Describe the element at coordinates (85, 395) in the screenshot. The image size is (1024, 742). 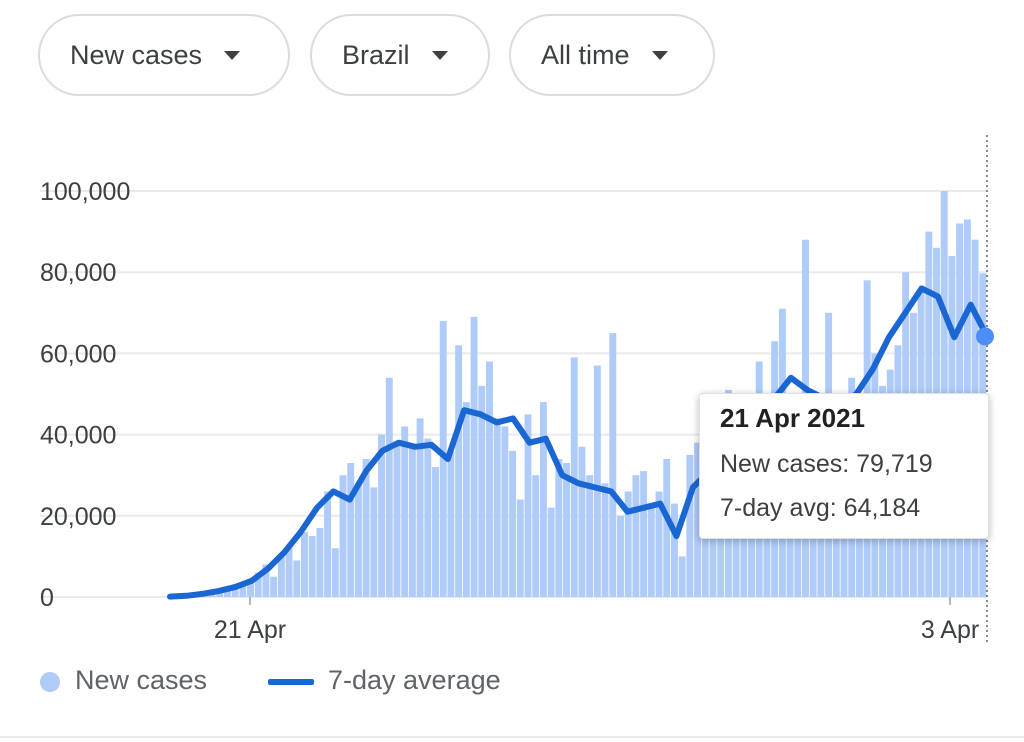
I see `y-axis-labels: 0 20,000 40,000 60,000 80,000 100,000` at that location.